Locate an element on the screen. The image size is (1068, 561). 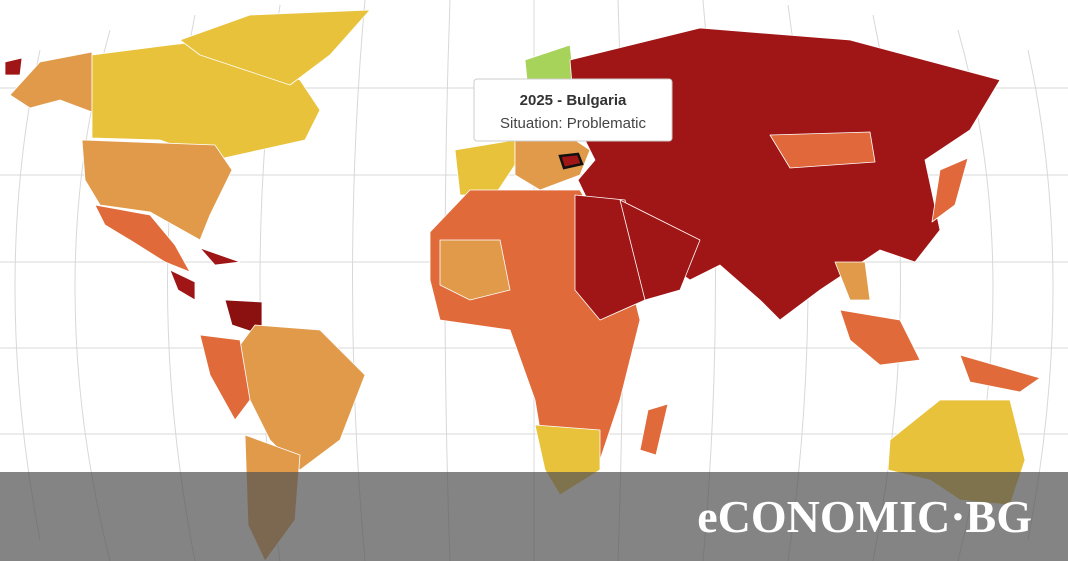
peru is located at coordinates (225, 377).